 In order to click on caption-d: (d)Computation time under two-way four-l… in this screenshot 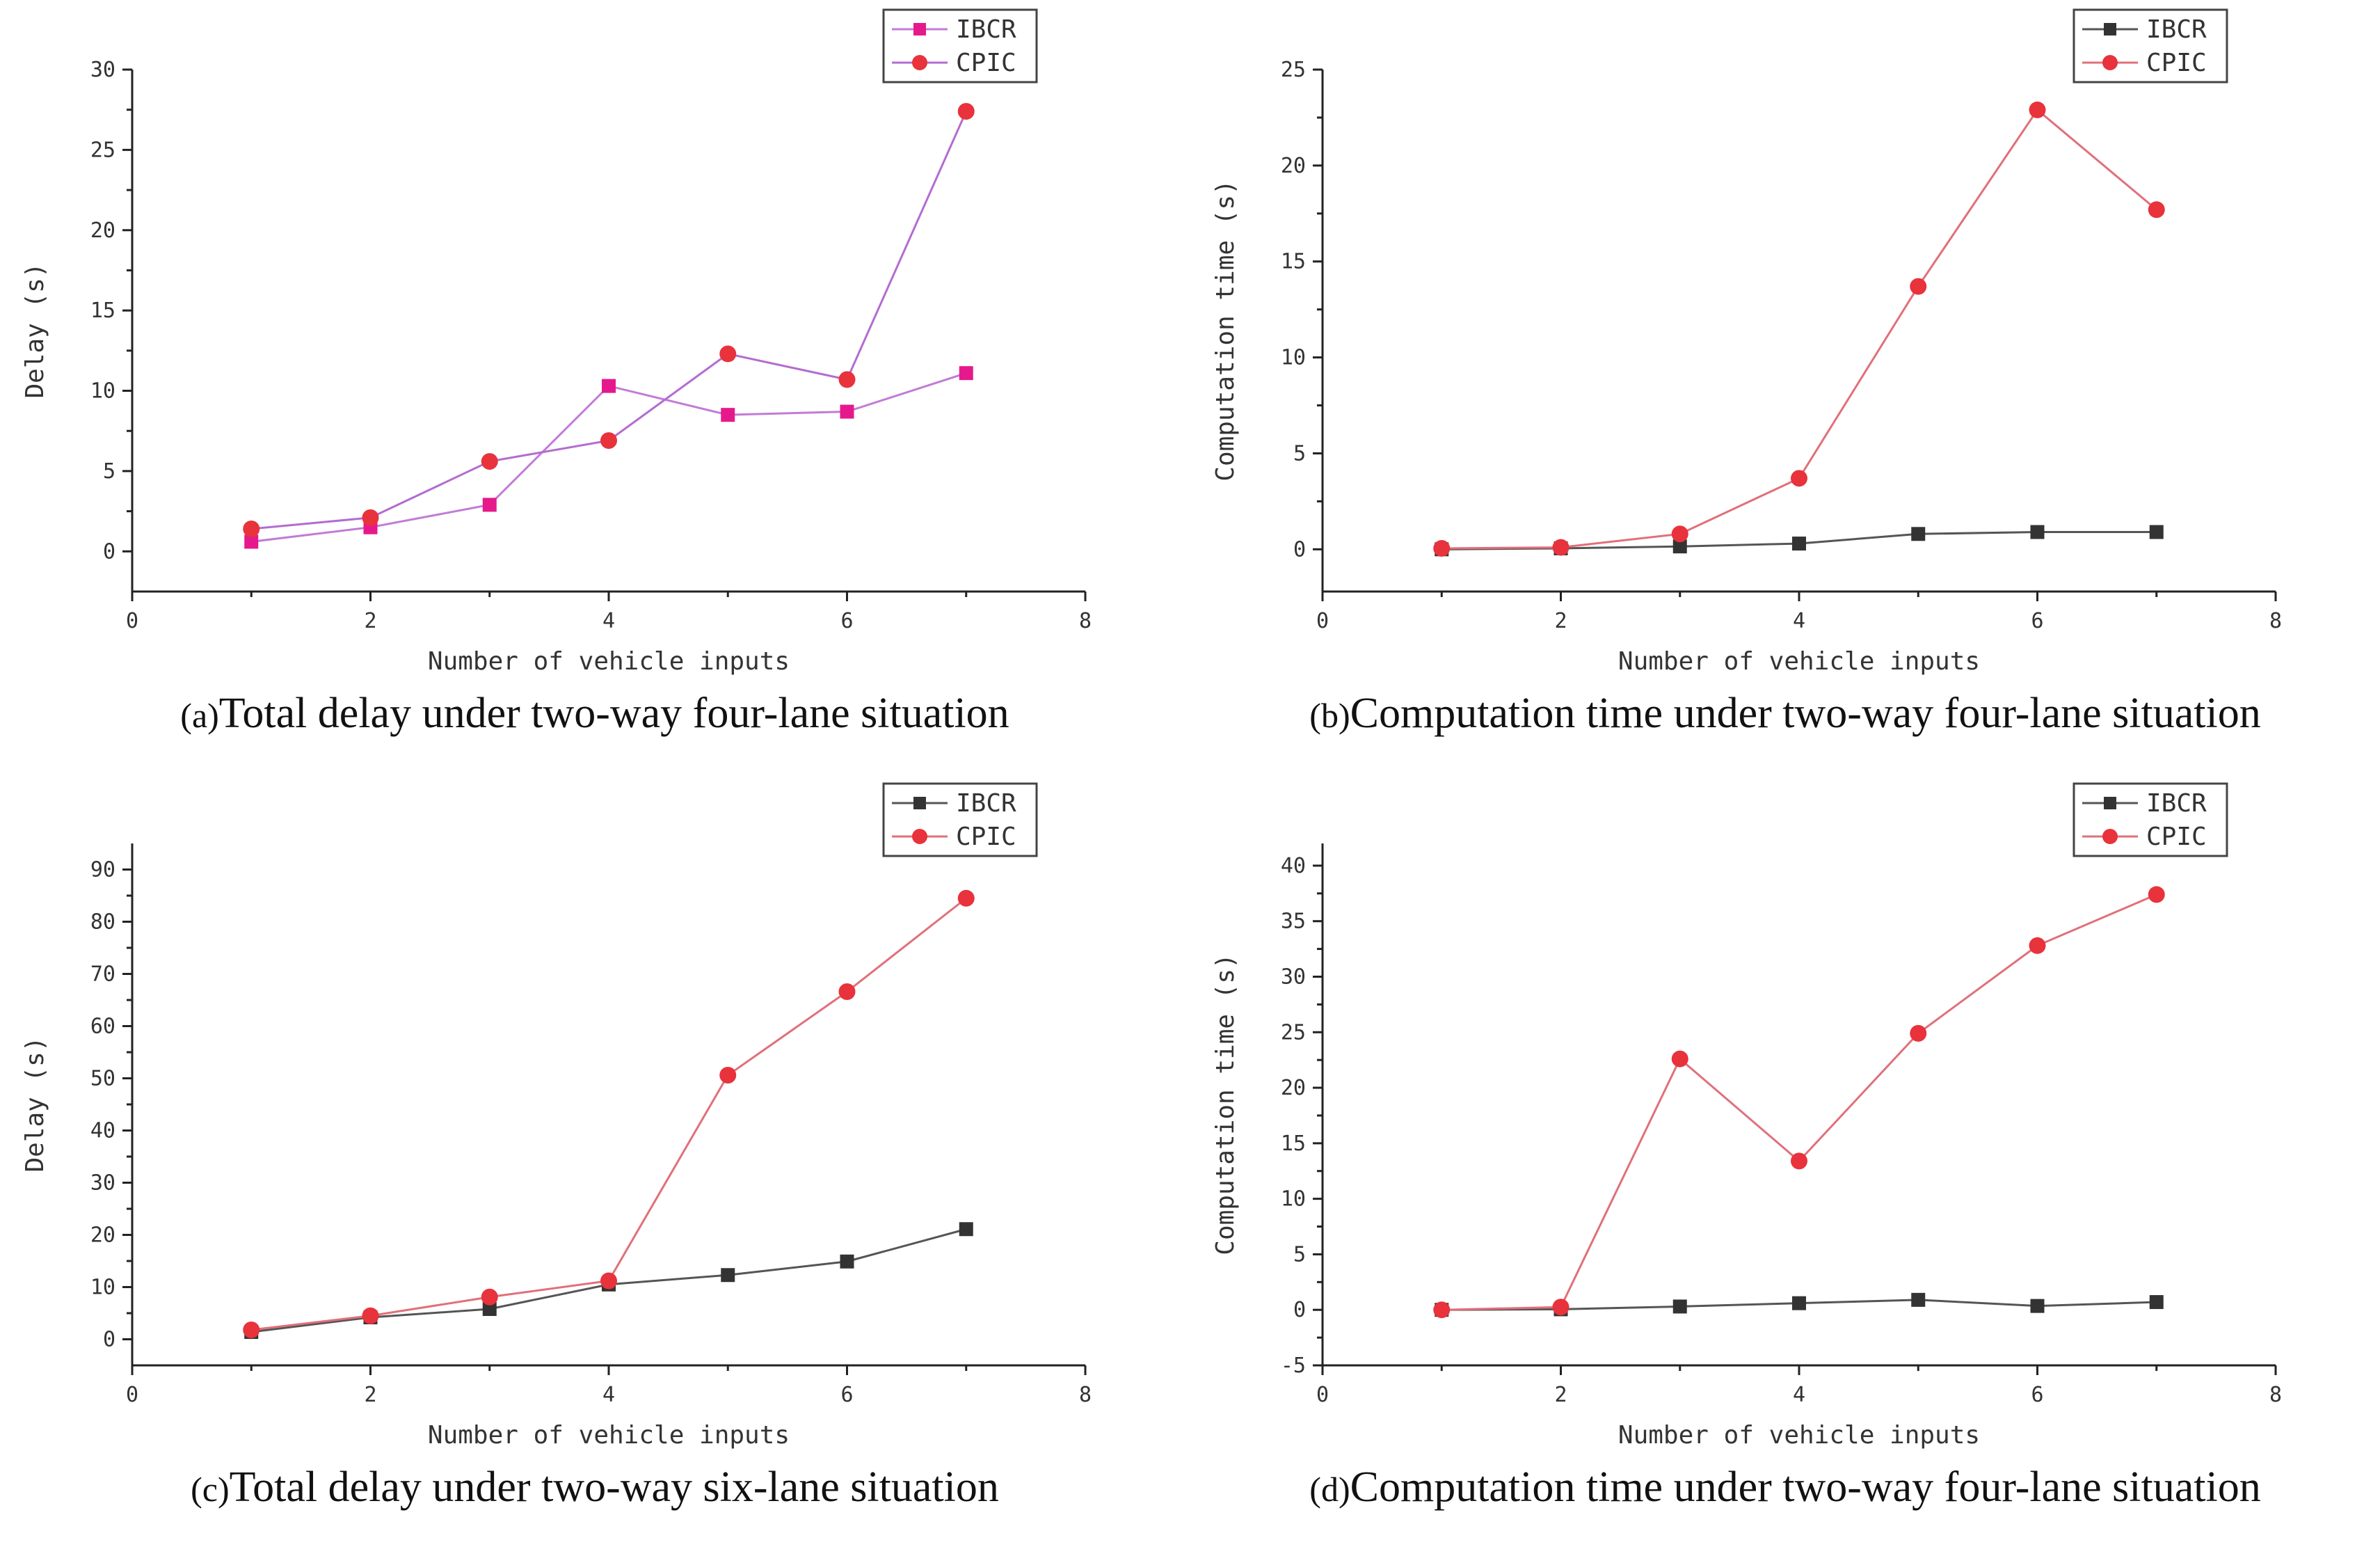, I will do `click(1785, 1487)`.